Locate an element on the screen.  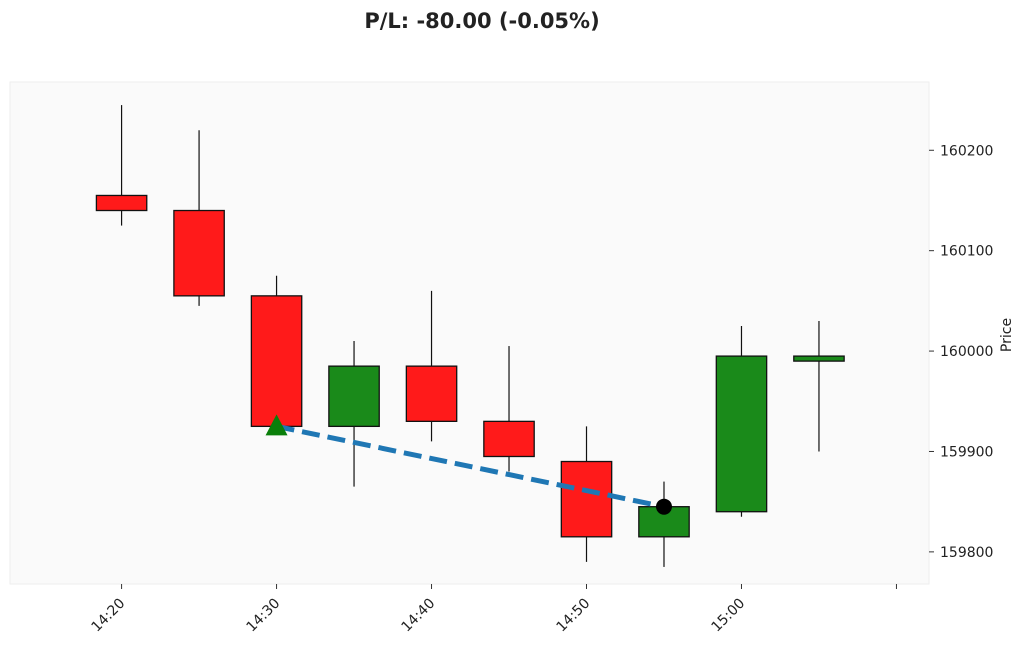
entry-marker-triangle-icon is located at coordinates (276, 425).